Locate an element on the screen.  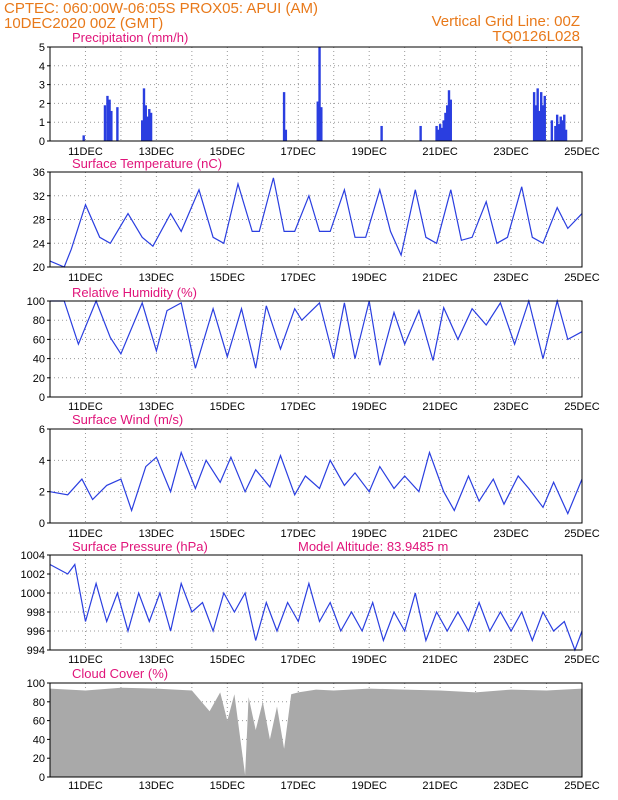
wind-title: Surface Wind (m/s) is located at coordinates (127, 419).